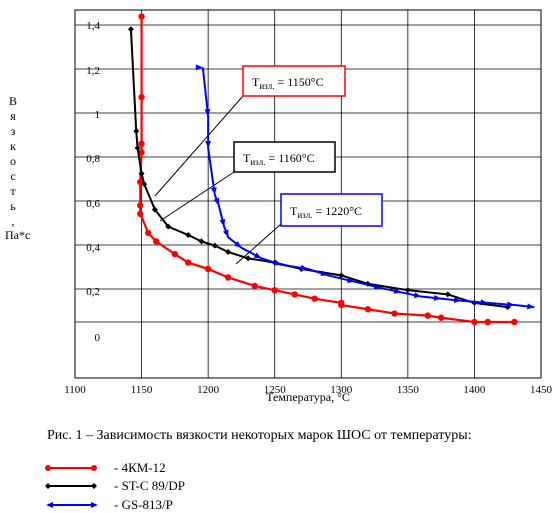  What do you see at coordinates (108, 505) in the screenshot?
I see `legend-item: - GS-813/P` at bounding box center [108, 505].